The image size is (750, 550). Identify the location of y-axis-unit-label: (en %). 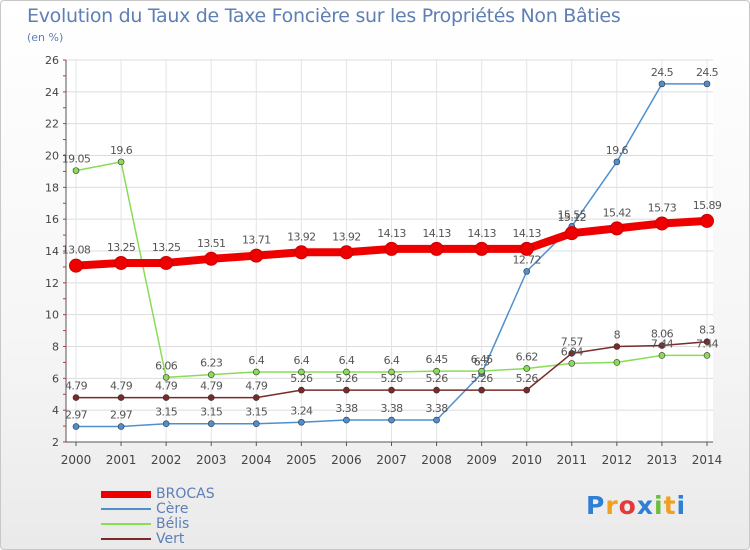
(45, 37).